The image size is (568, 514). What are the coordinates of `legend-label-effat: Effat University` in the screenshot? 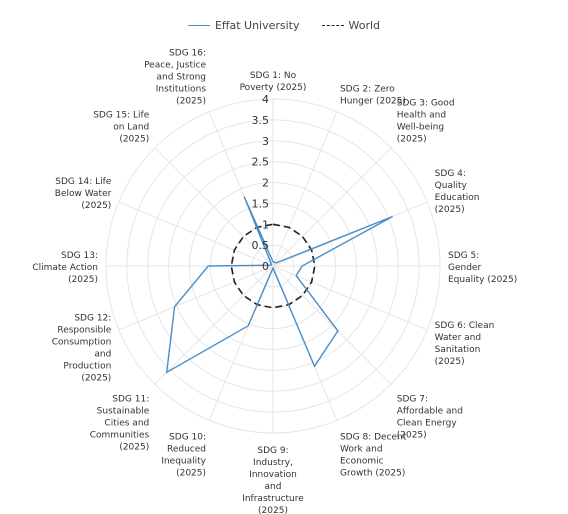 It's located at (257, 25).